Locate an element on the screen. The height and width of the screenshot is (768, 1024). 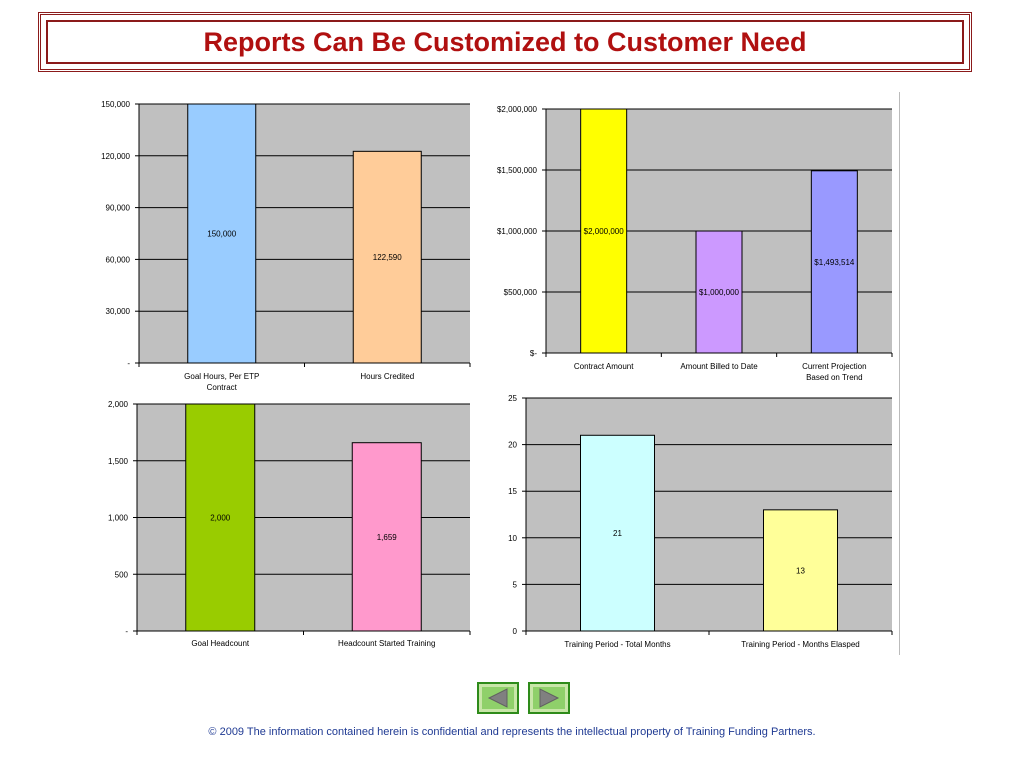
y-tick-label: $1,500,000 is located at coordinates (517, 170).